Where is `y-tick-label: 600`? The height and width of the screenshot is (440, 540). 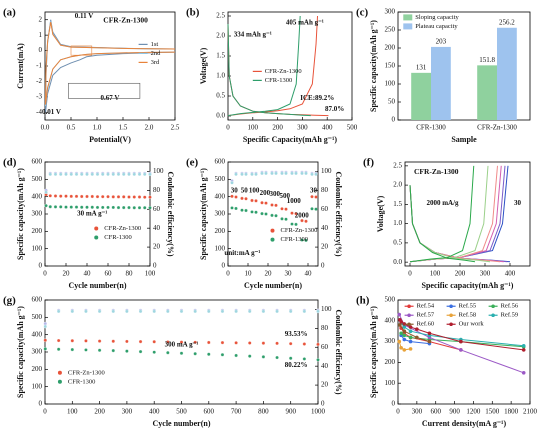 y-tick-label: 600 is located at coordinates (37, 300).